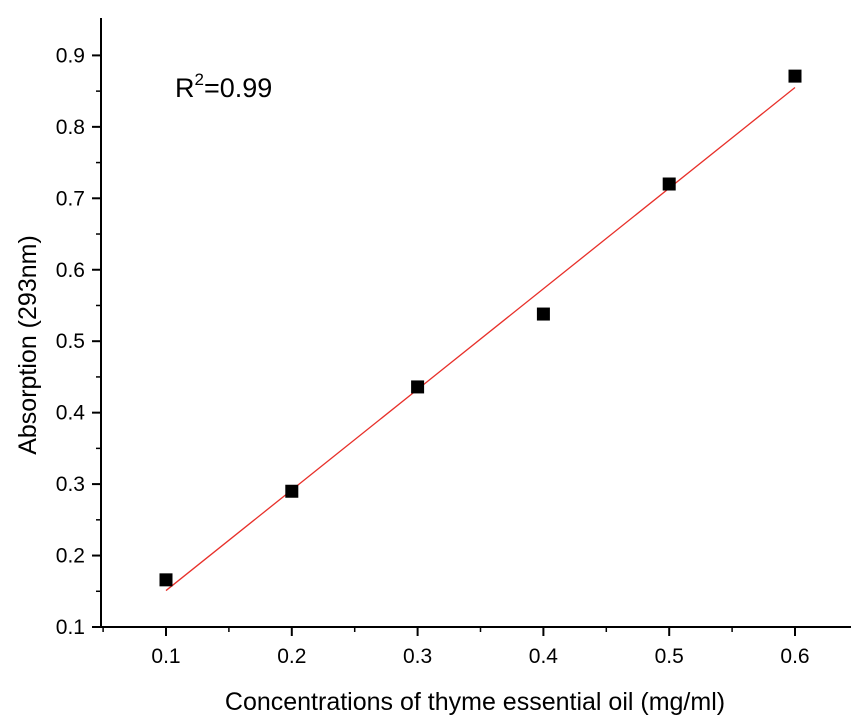  What do you see at coordinates (70, 270) in the screenshot?
I see `y-tick-label: 0.6` at bounding box center [70, 270].